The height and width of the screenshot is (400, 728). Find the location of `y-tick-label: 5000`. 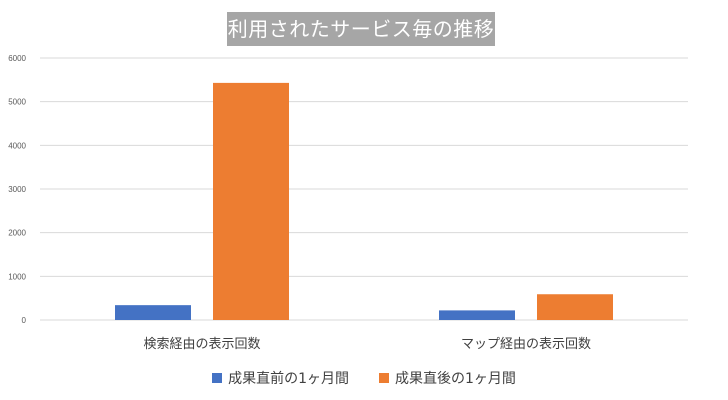

y-tick-label: 5000 is located at coordinates (17, 102).